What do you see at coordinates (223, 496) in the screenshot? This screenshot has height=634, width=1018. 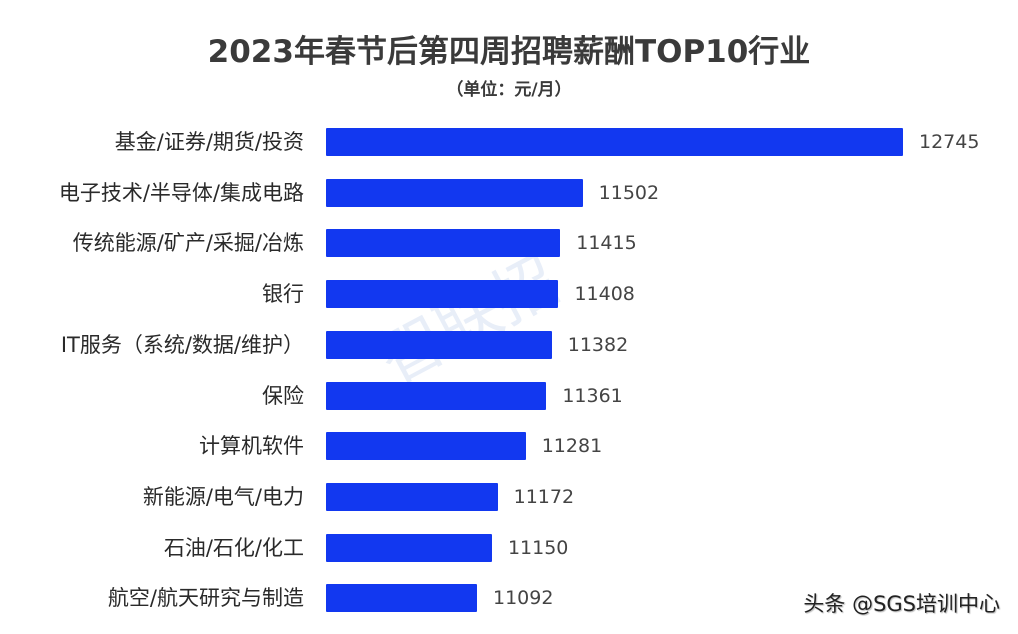 I see `category-label: 新能源/电气/电力` at bounding box center [223, 496].